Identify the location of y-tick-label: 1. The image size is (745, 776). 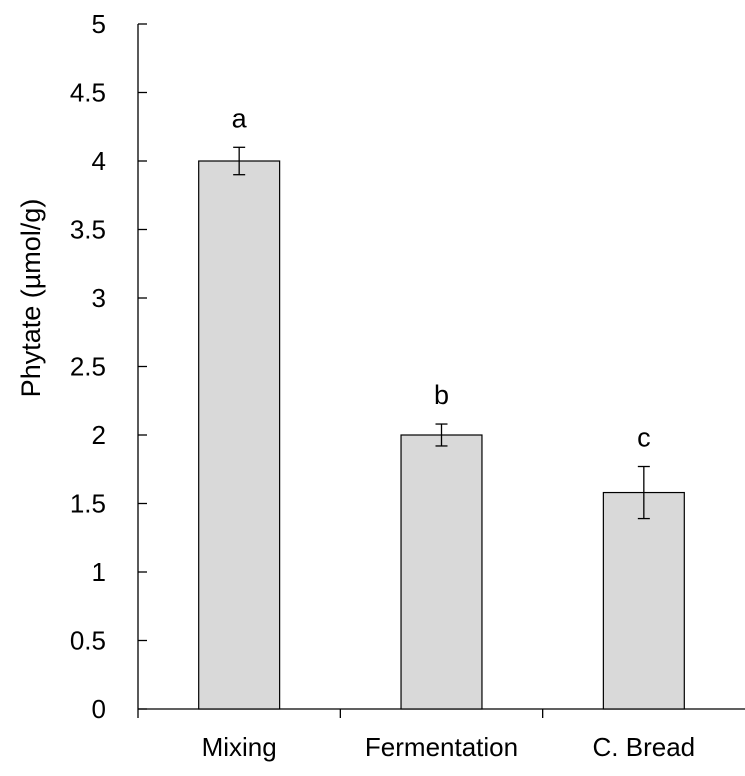
(99, 572).